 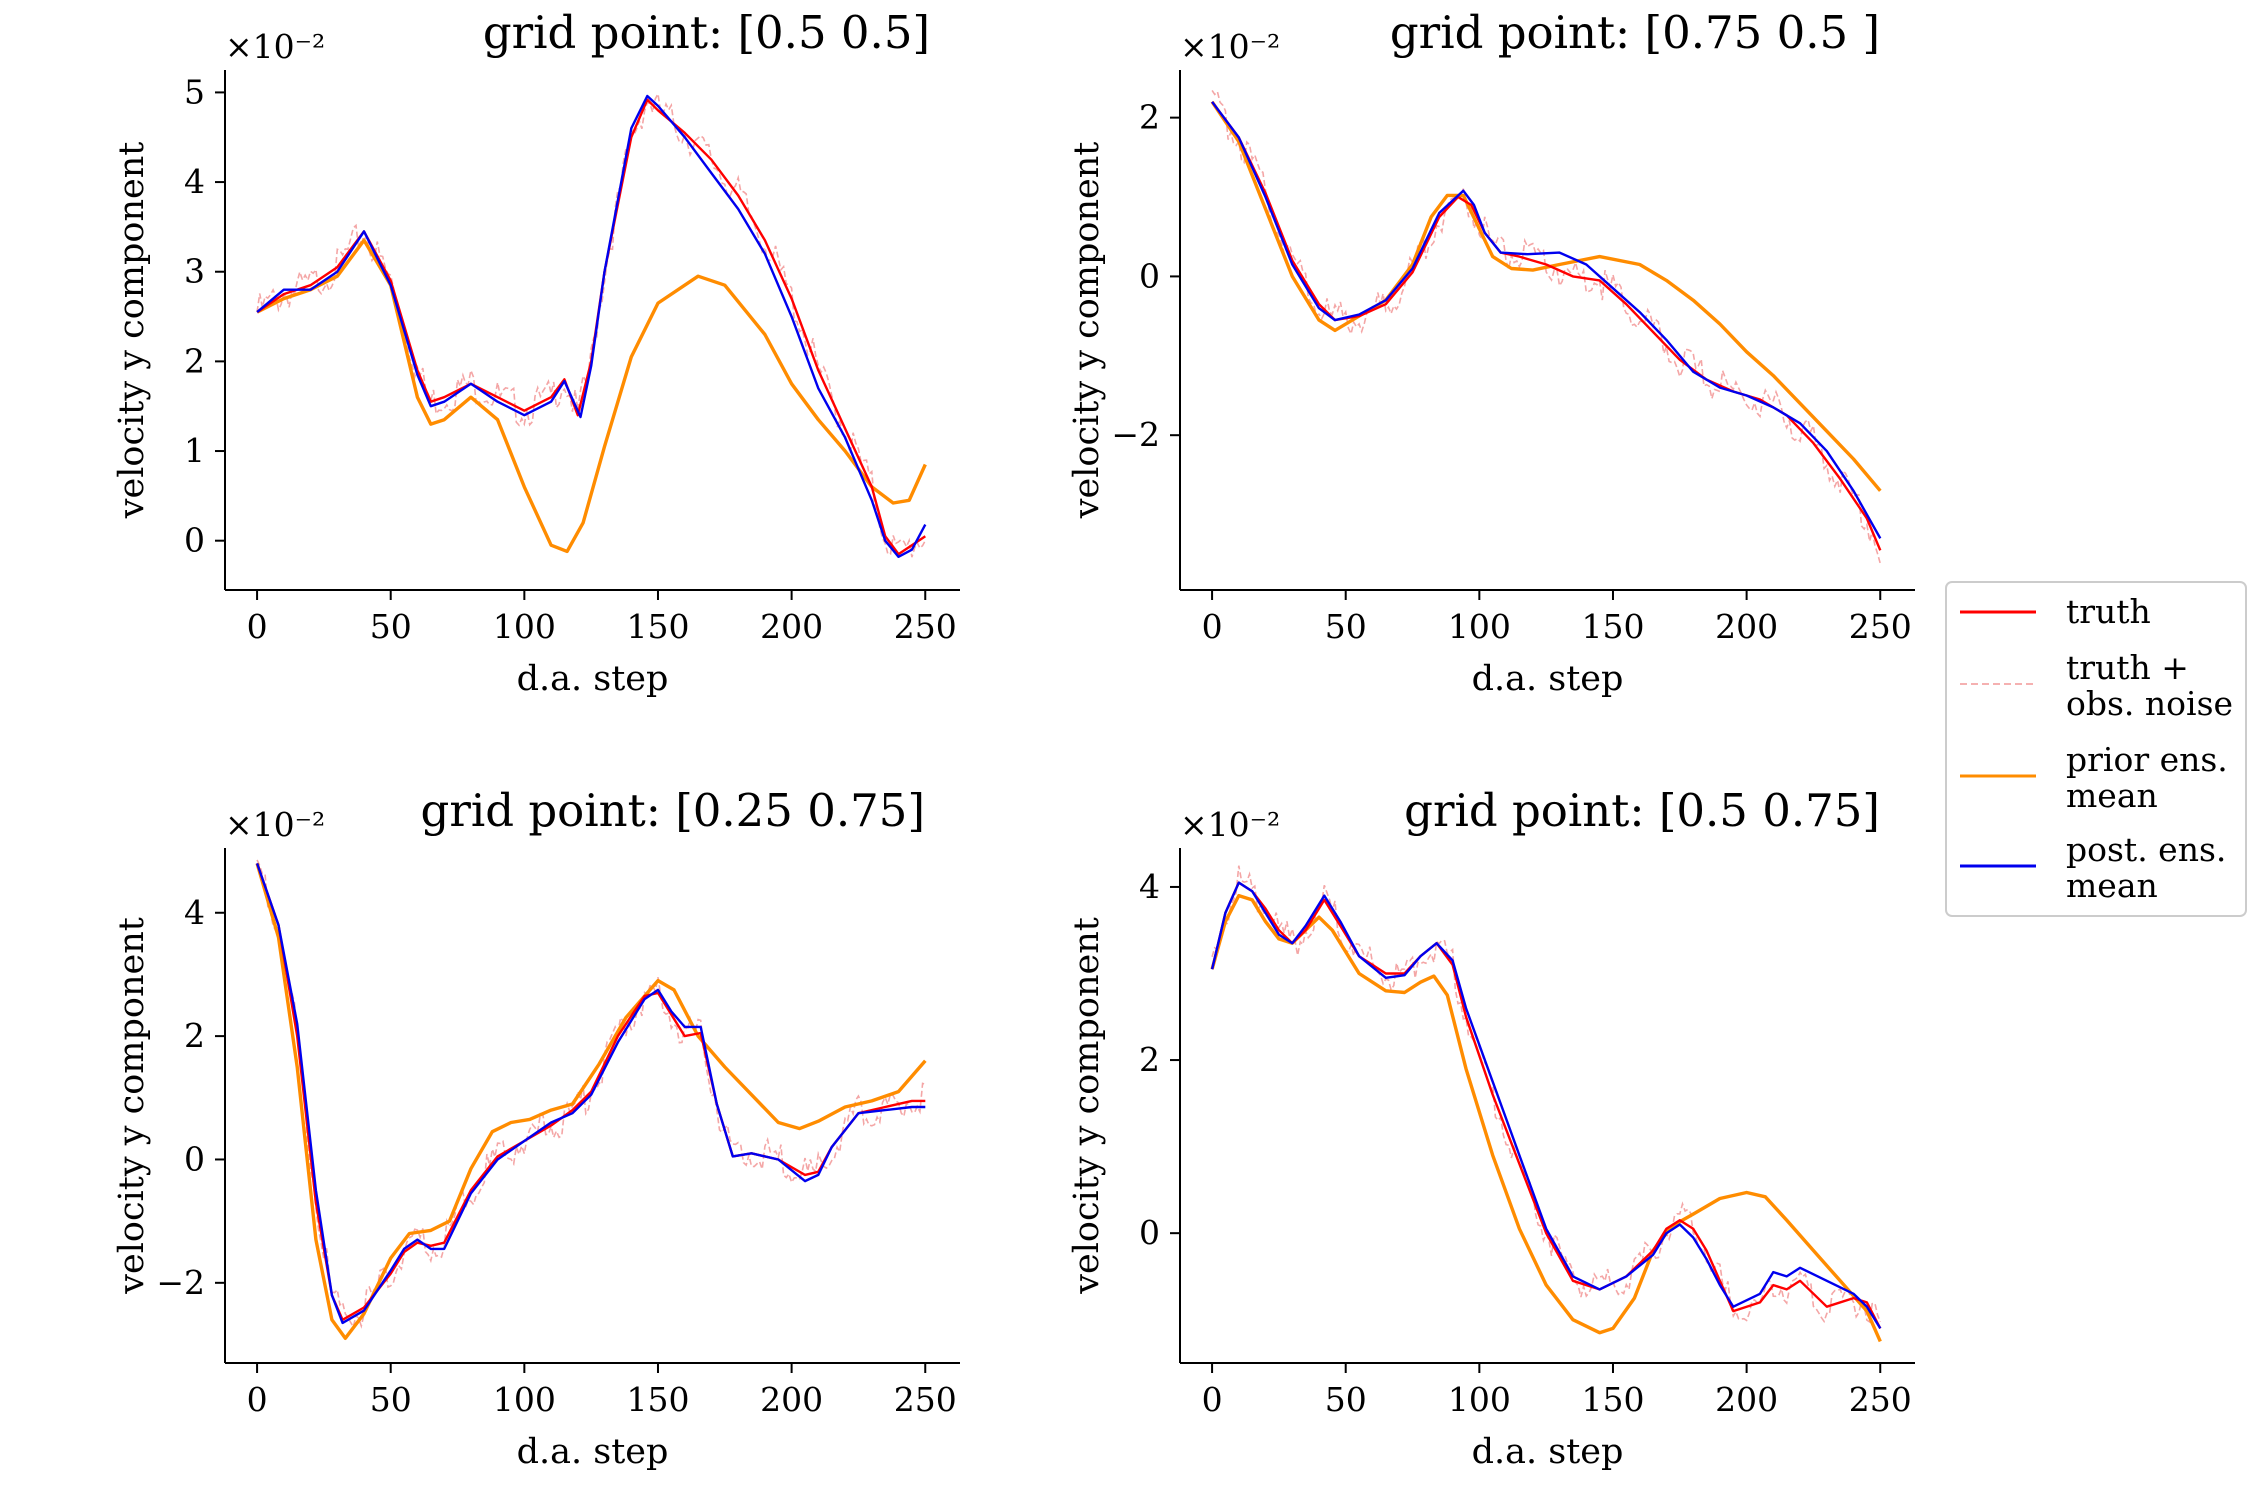 What do you see at coordinates (194, 450) in the screenshot?
I see `y-tick-label: 1` at bounding box center [194, 450].